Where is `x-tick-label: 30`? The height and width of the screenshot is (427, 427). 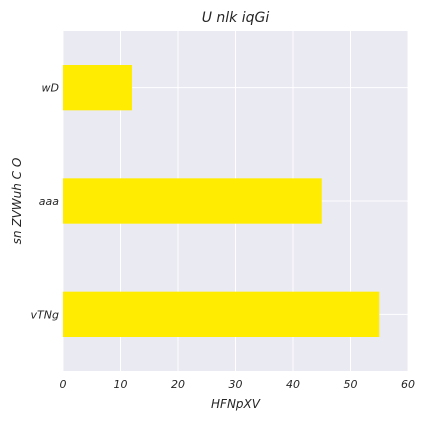 x-tick-label: 30 is located at coordinates (236, 384).